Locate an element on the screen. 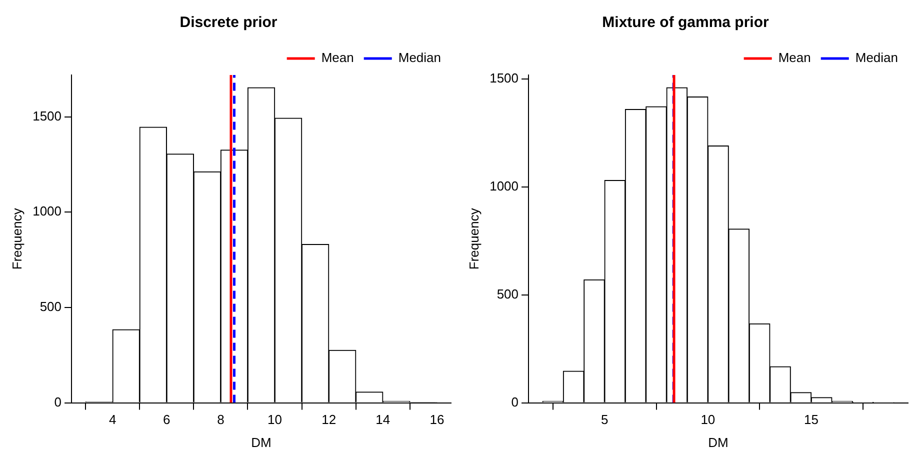 The height and width of the screenshot is (459, 914). x-tick-label: 16 is located at coordinates (437, 420).